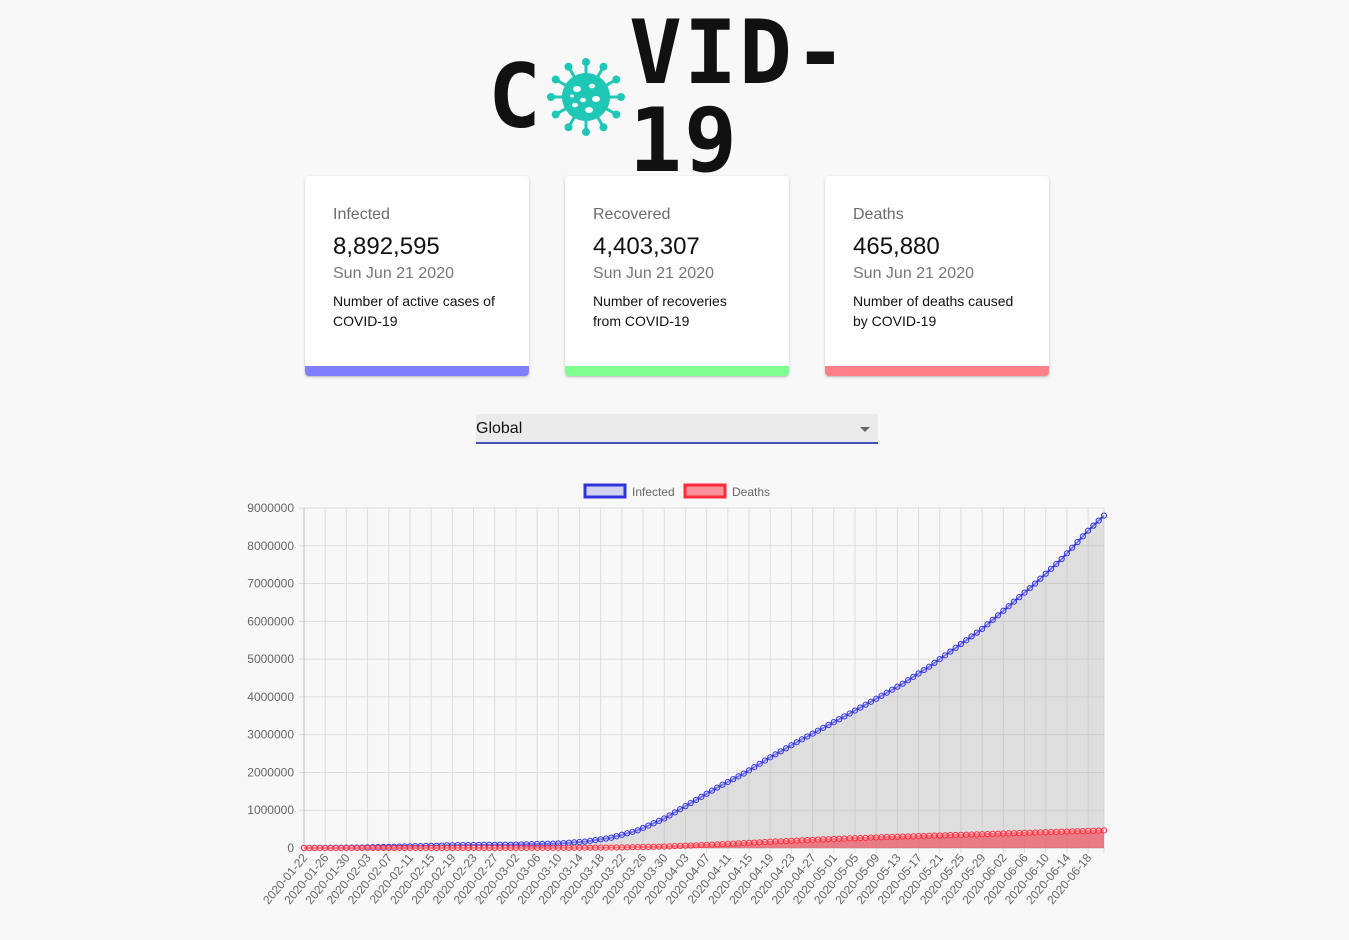  What do you see at coordinates (605, 491) in the screenshot?
I see `legend-swatch` at bounding box center [605, 491].